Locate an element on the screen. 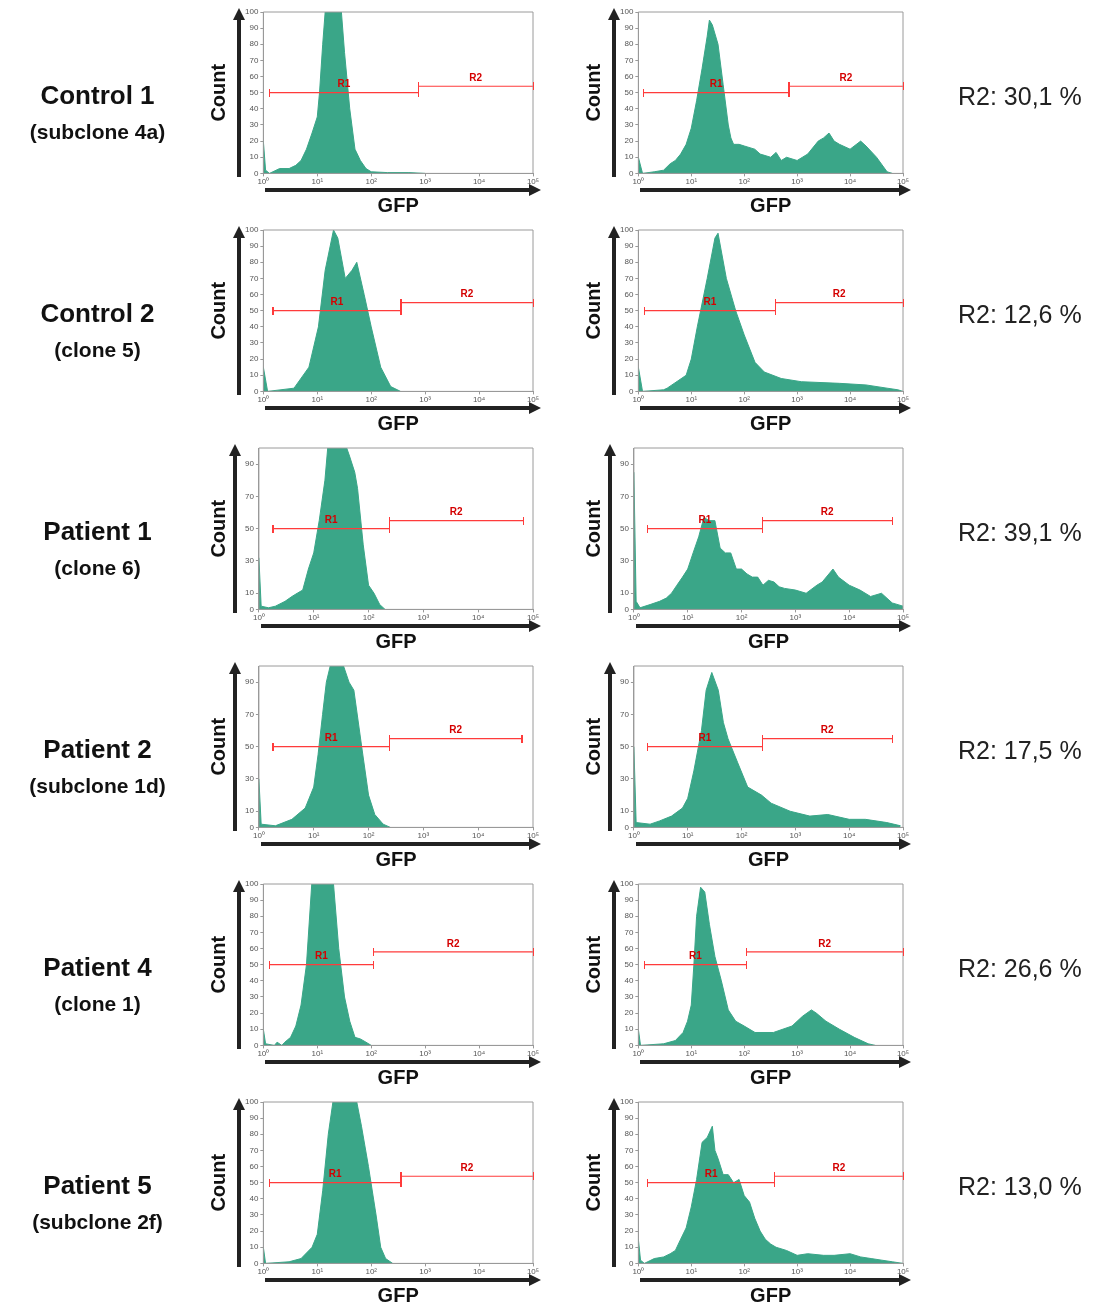 This screenshot has width=1112, height=1313. text: (subclone 1d) is located at coordinates (97, 786).